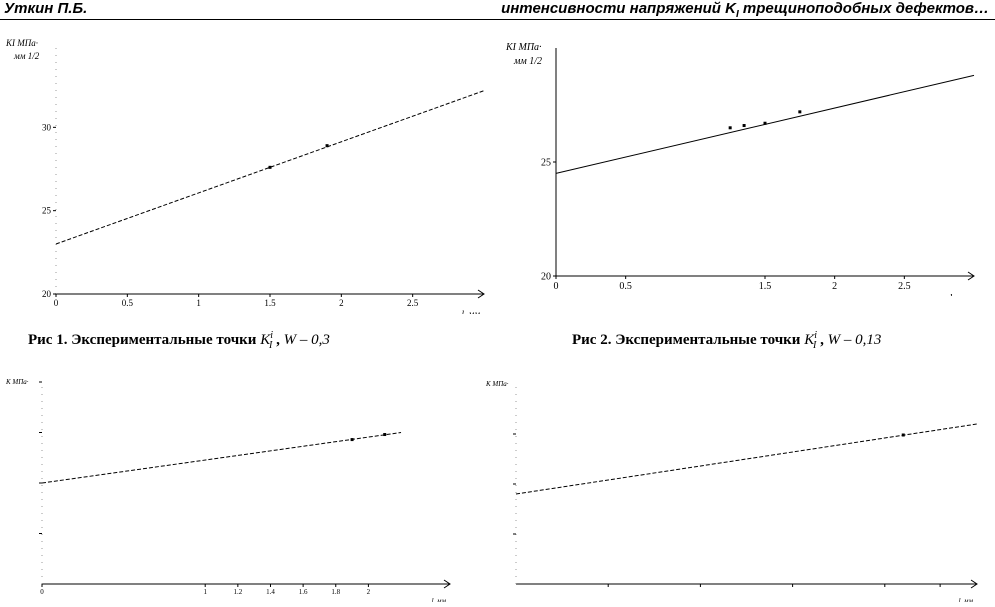 Image resolution: width=995 pixels, height=607 pixels. Describe the element at coordinates (47, 127) in the screenshot. I see `y-tick-label: 30` at that location.